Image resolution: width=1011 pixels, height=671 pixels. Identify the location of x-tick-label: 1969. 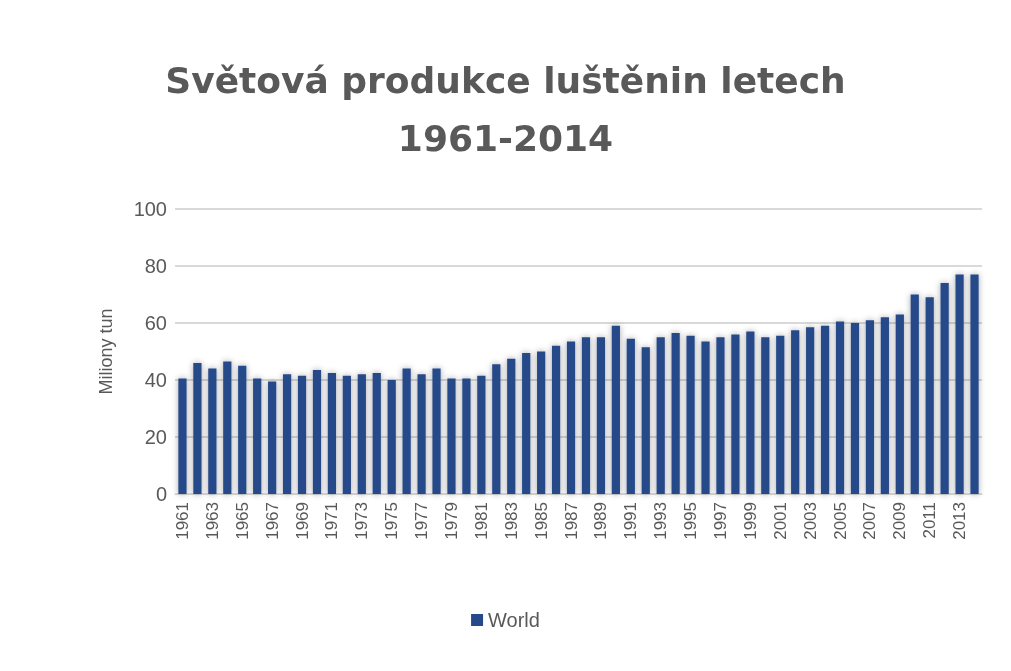
(302, 521).